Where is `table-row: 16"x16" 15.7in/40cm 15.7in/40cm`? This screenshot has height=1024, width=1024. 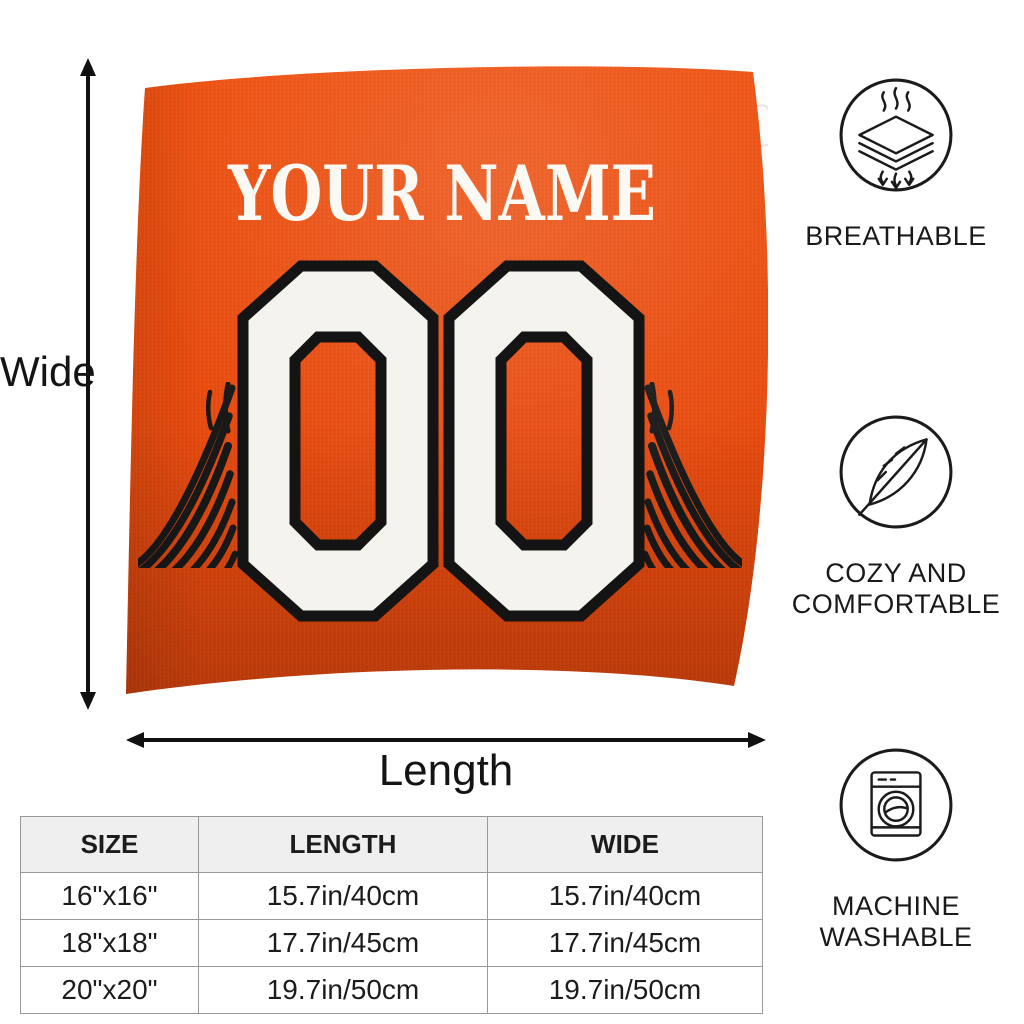 table-row: 16"x16" 15.7in/40cm 15.7in/40cm is located at coordinates (391, 896).